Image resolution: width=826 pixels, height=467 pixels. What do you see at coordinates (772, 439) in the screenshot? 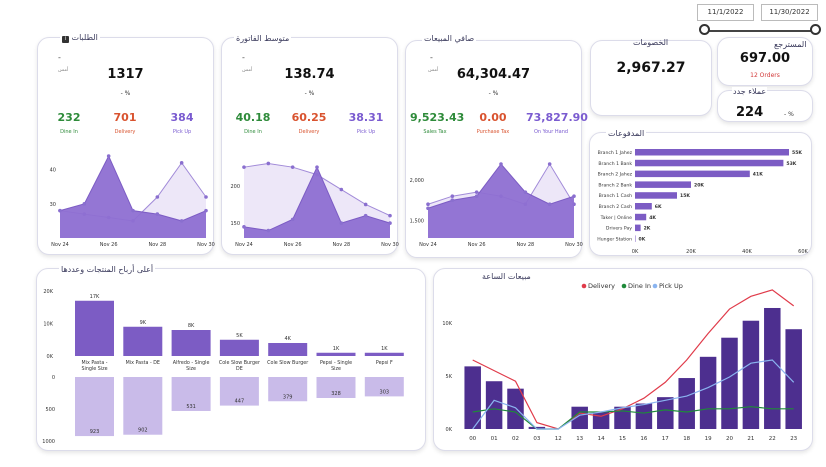
I see `hour-label: 22` at bounding box center [772, 439].